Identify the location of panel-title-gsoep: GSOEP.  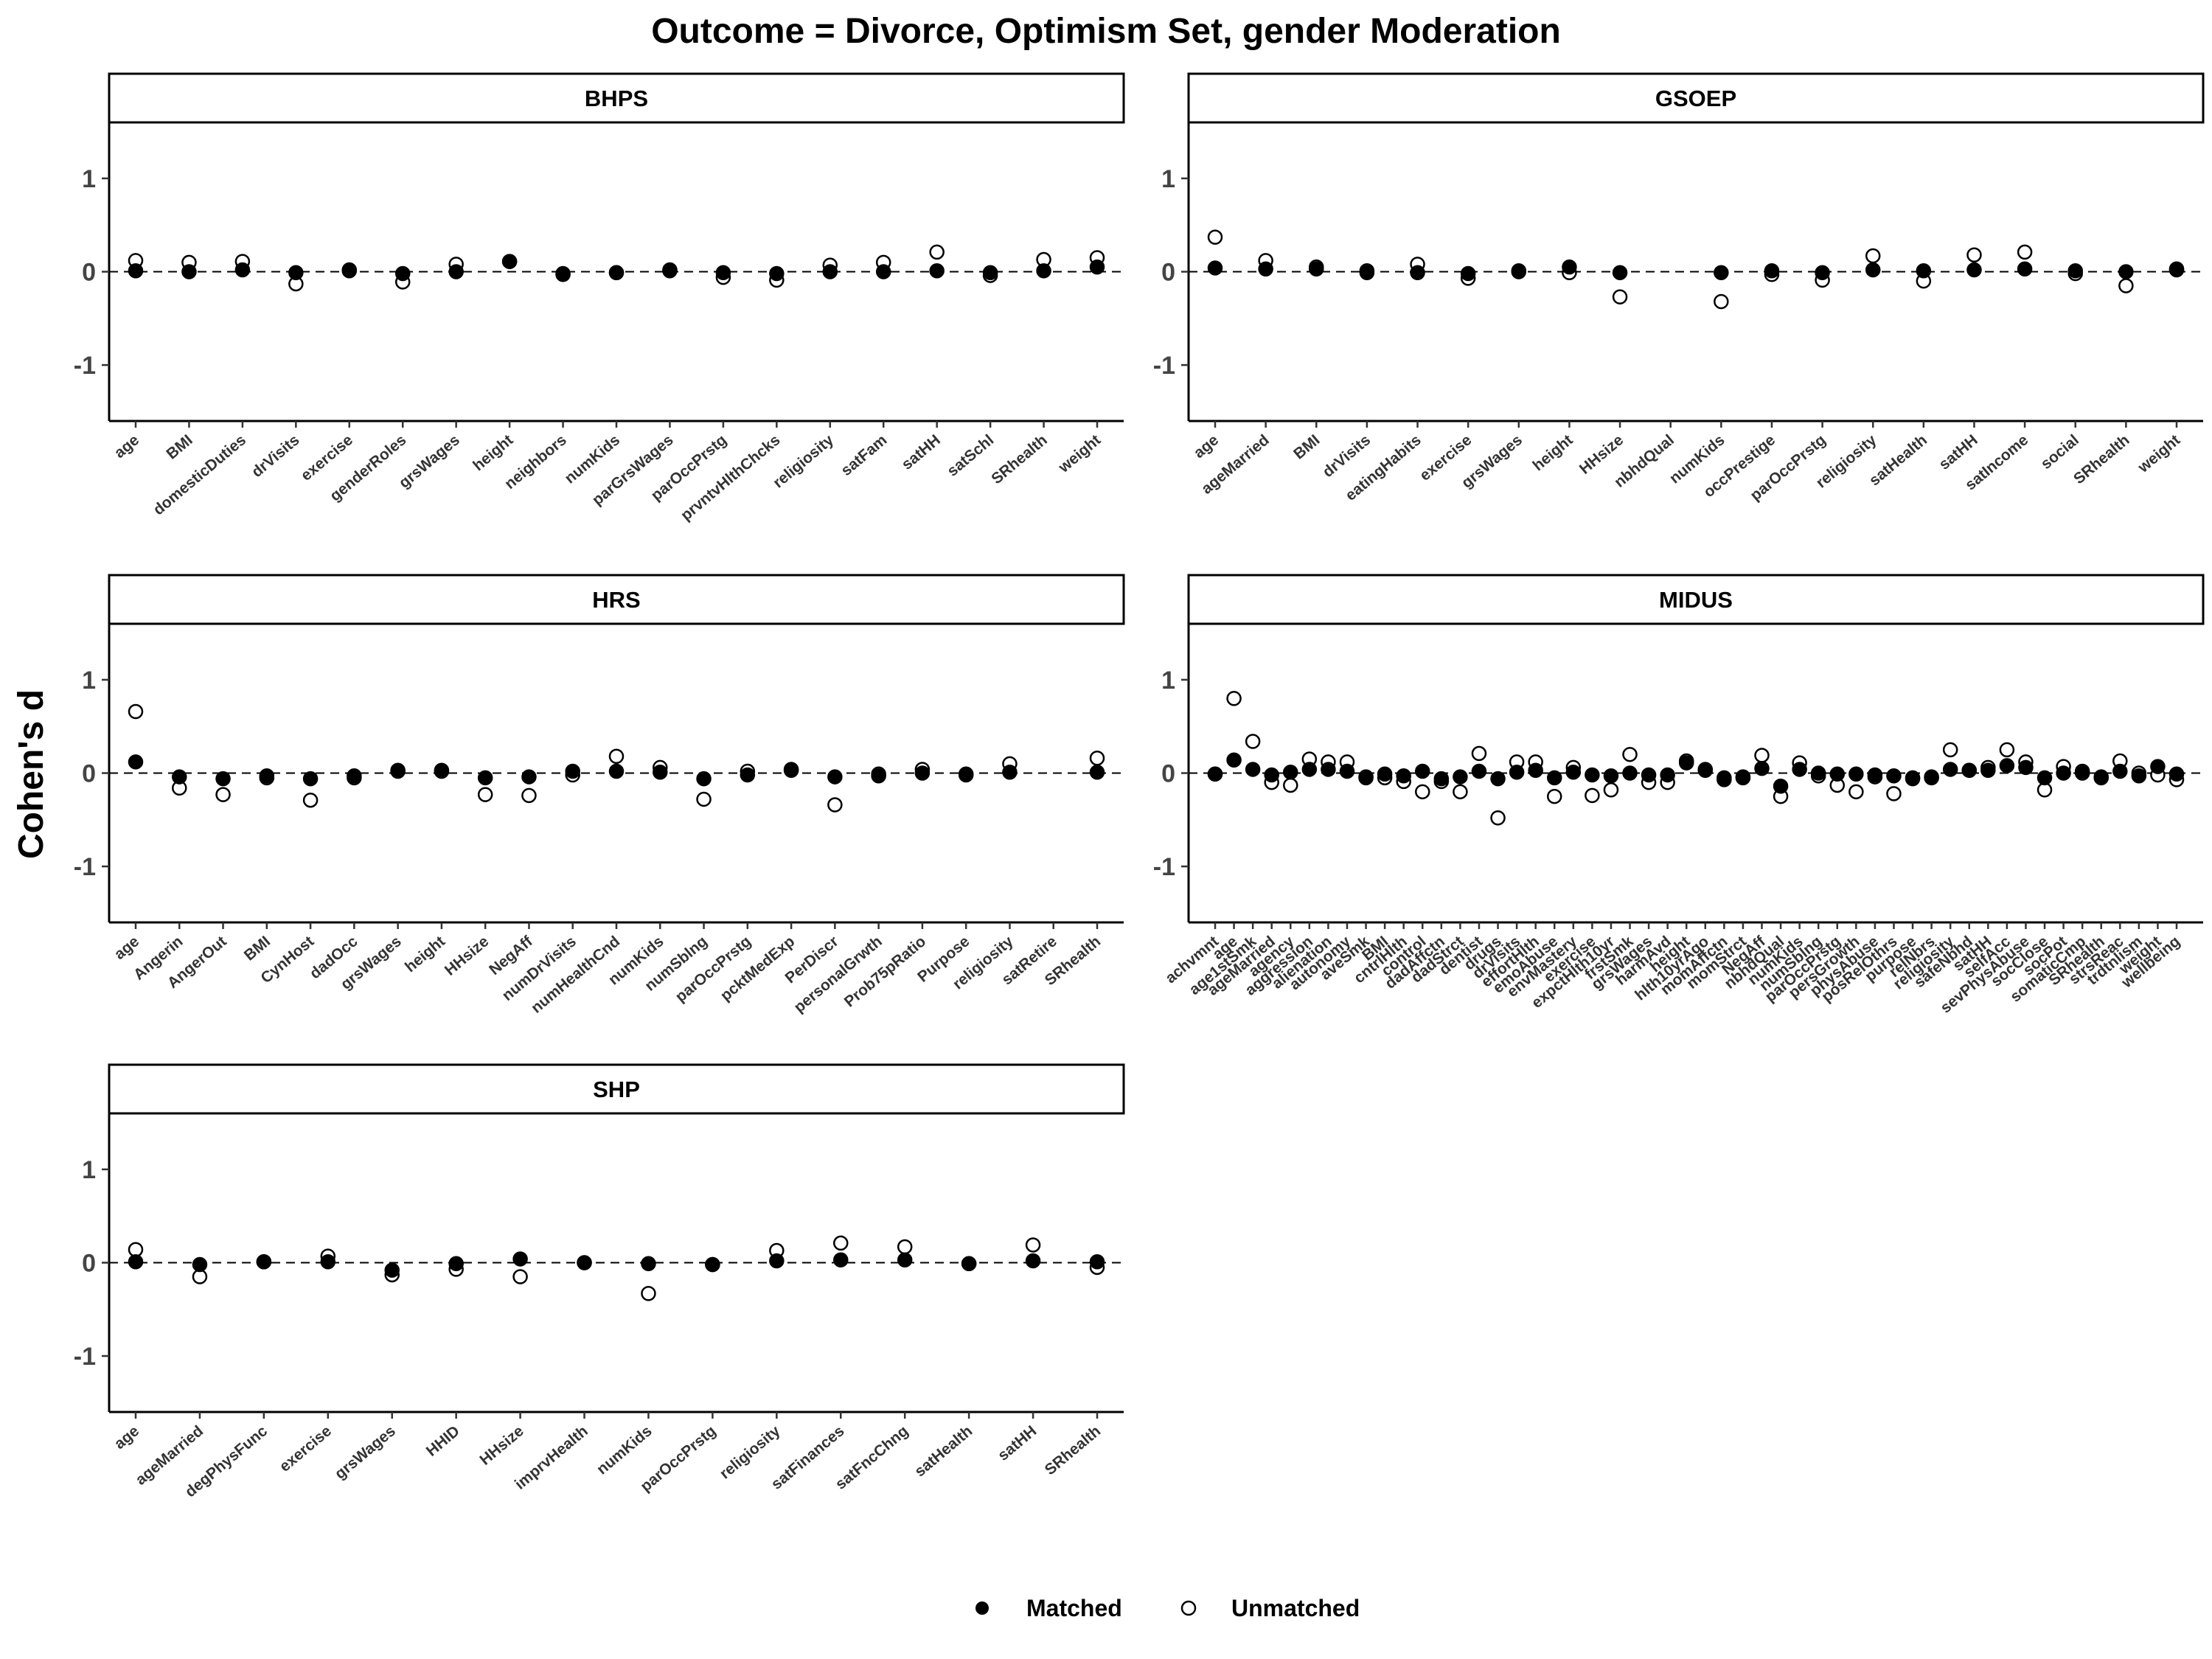
(1695, 98).